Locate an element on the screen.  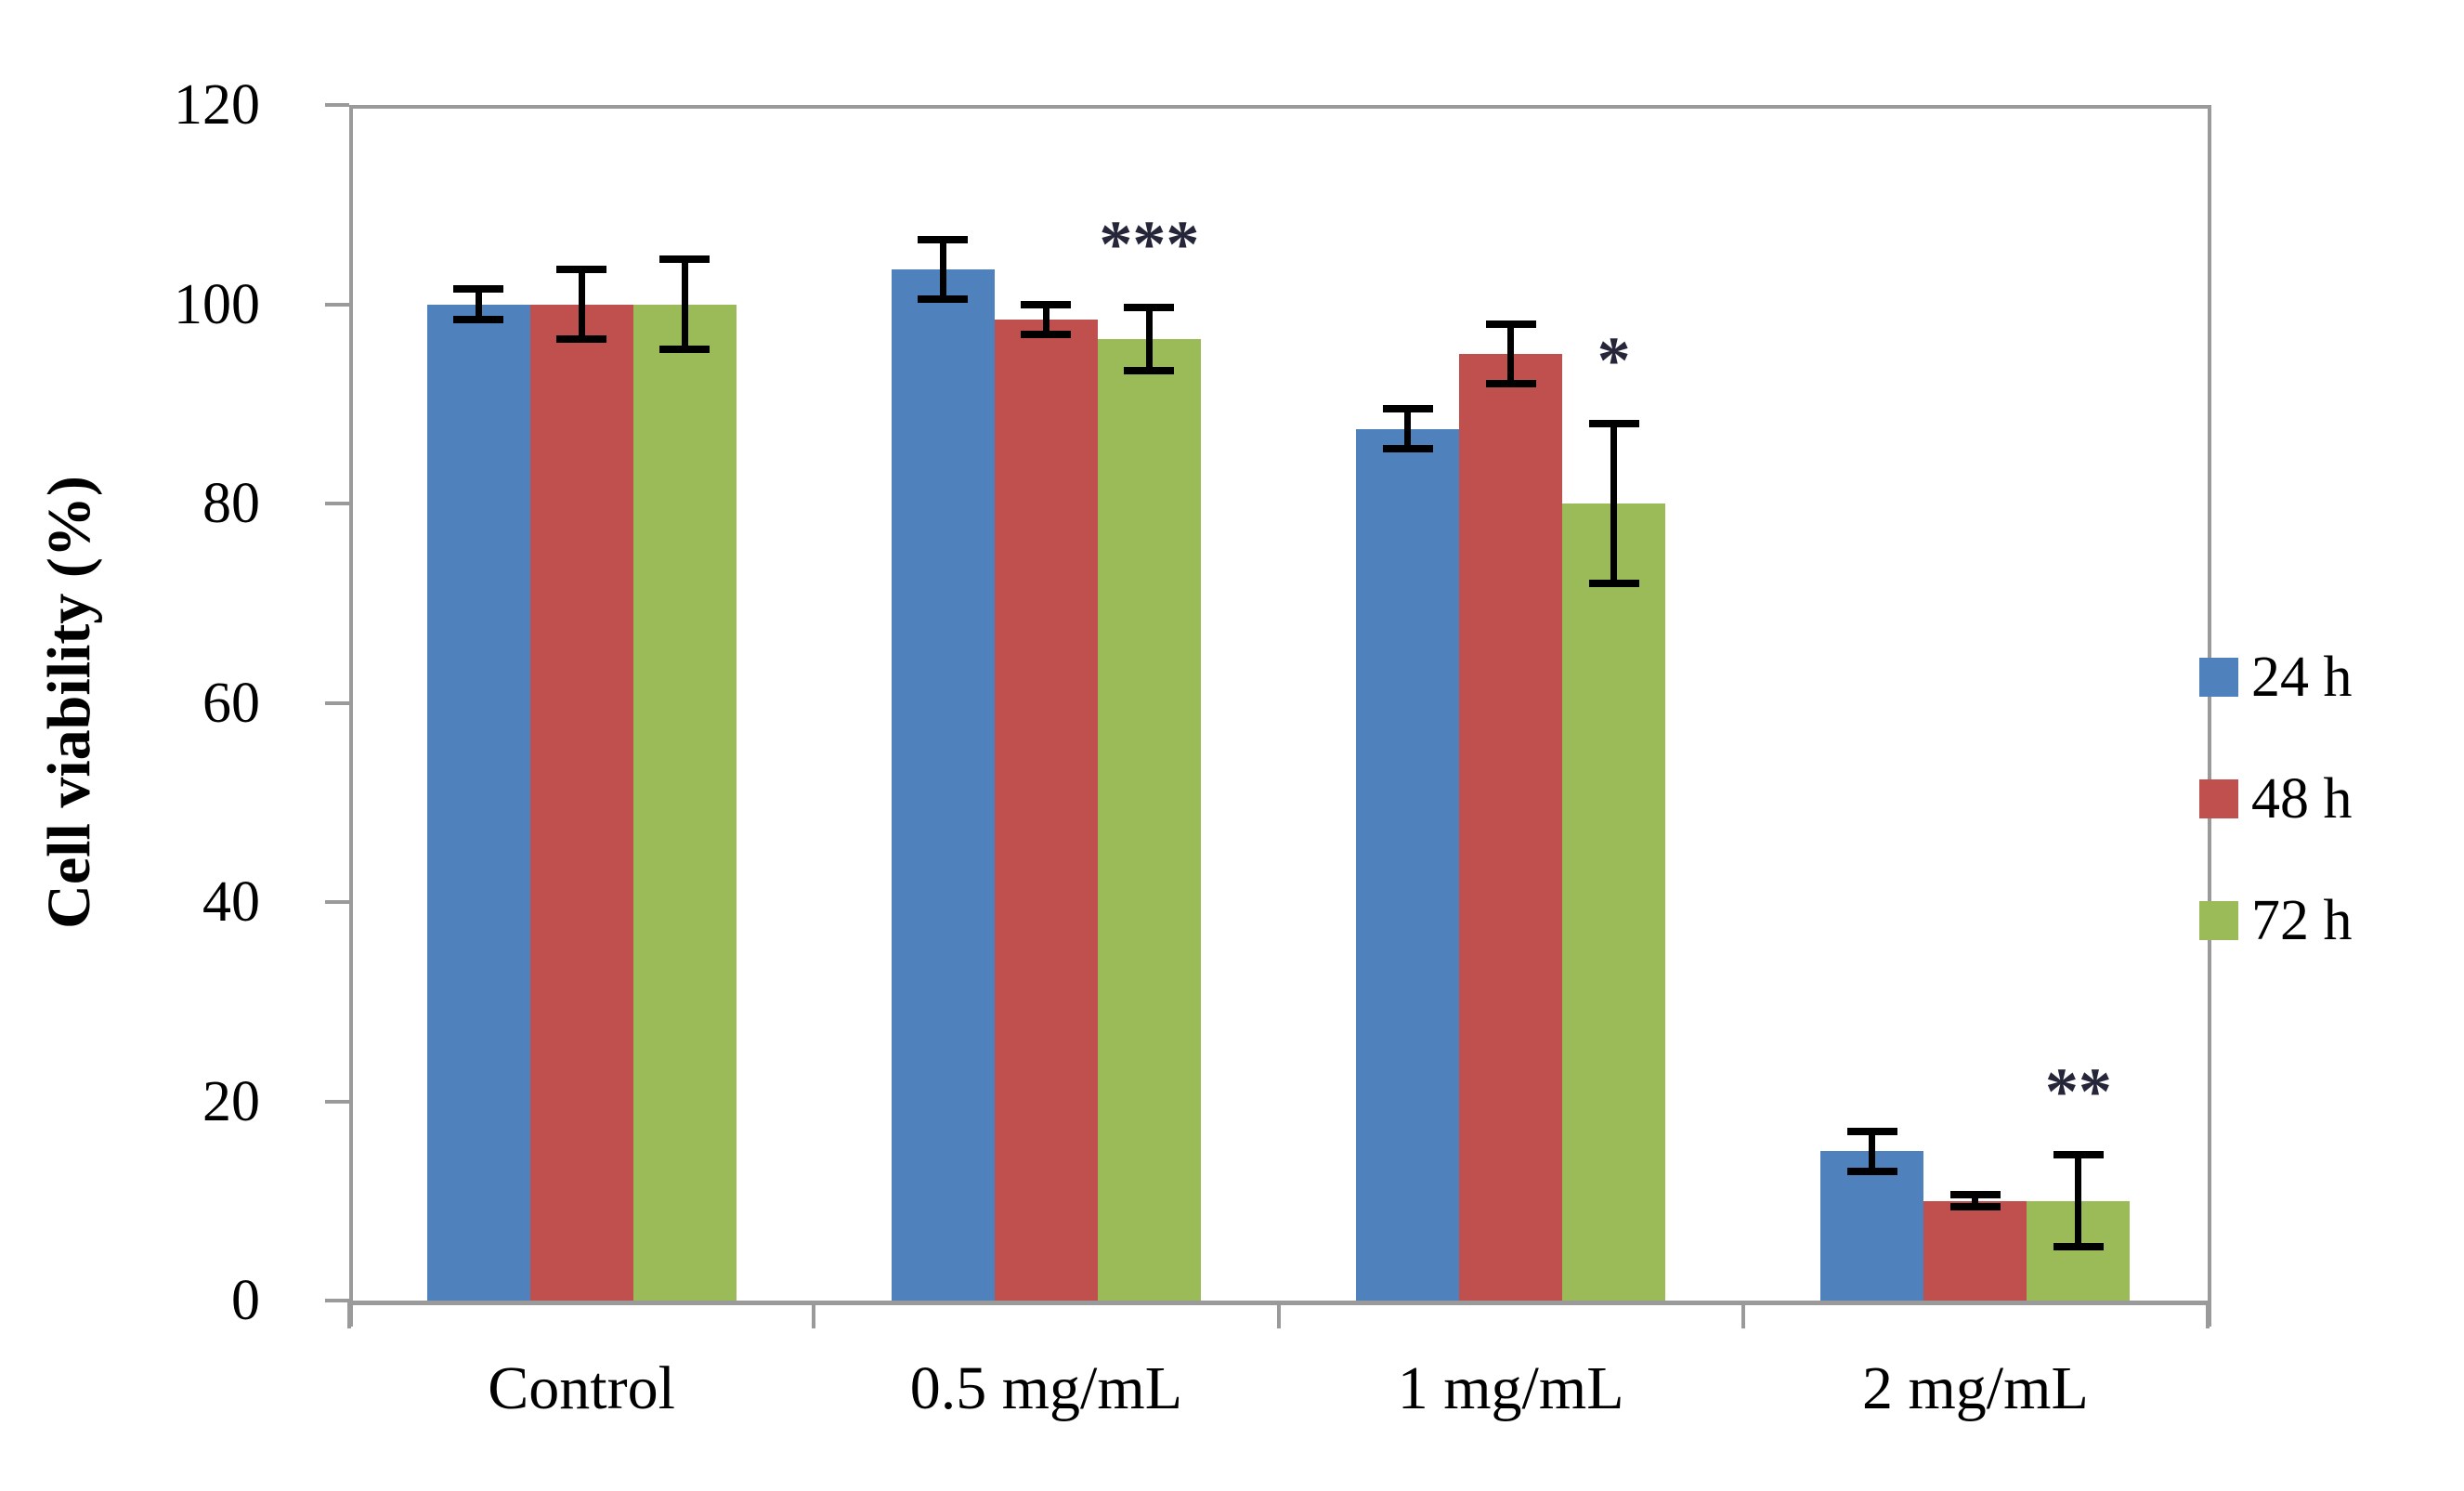
x-axis-line is located at coordinates (1280, 1303).